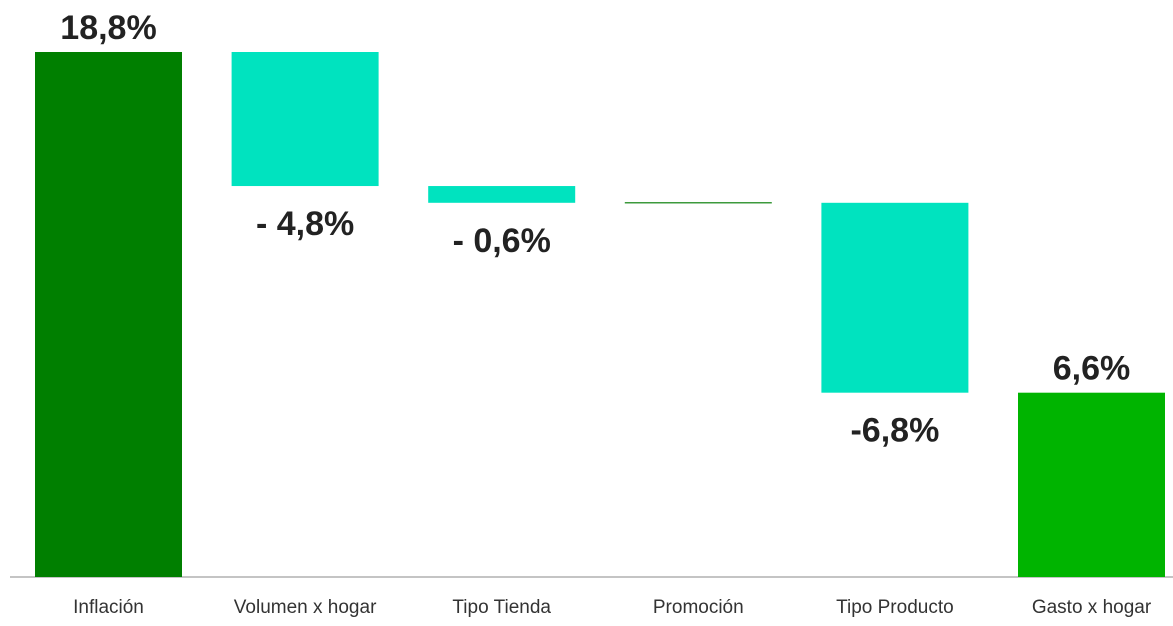 This screenshot has width=1173, height=626. Describe the element at coordinates (895, 607) in the screenshot. I see `x-tick-label: Tipo Producto` at that location.